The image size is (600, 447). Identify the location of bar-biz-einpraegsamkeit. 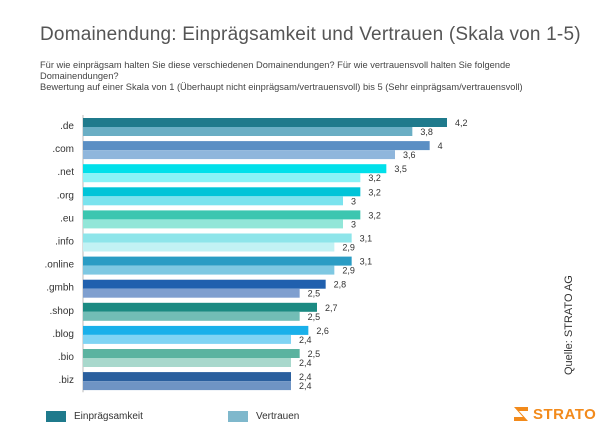
(187, 377).